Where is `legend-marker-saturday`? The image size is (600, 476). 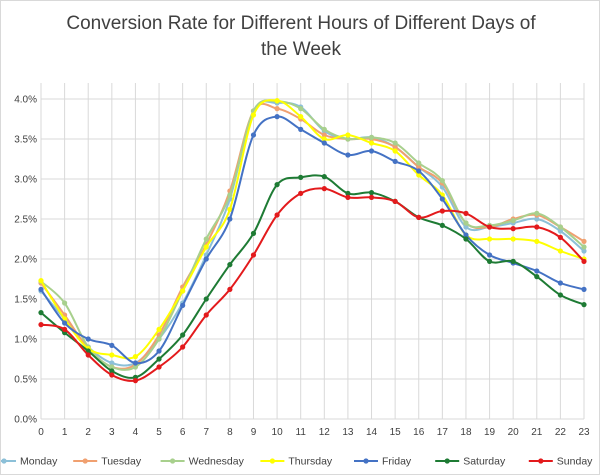 legend-marker-saturday is located at coordinates (447, 461).